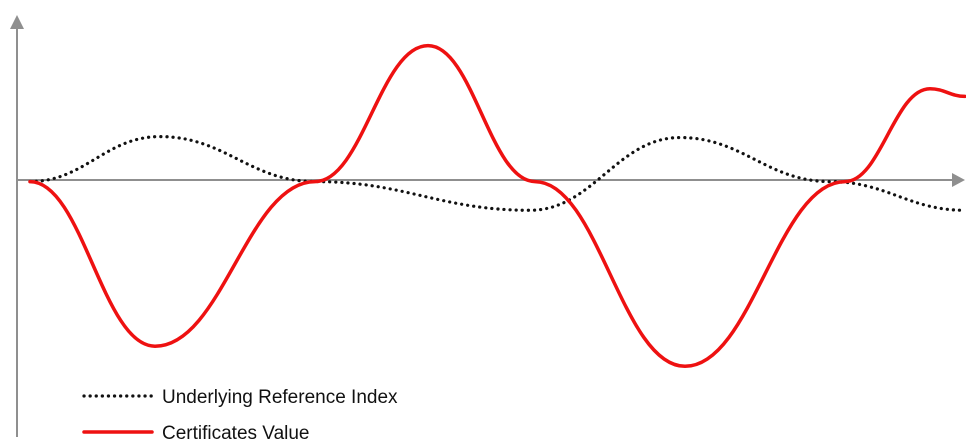 The image size is (966, 443). What do you see at coordinates (280, 397) in the screenshot?
I see `legend-label-0: Underlying Reference Index` at bounding box center [280, 397].